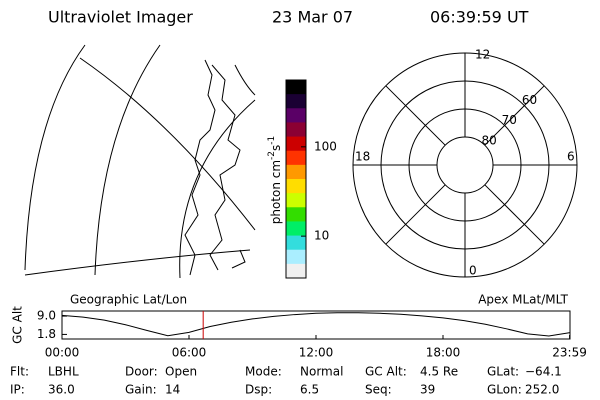  Describe the element at coordinates (276, 192) in the screenshot. I see `label-part: photon cm` at that location.